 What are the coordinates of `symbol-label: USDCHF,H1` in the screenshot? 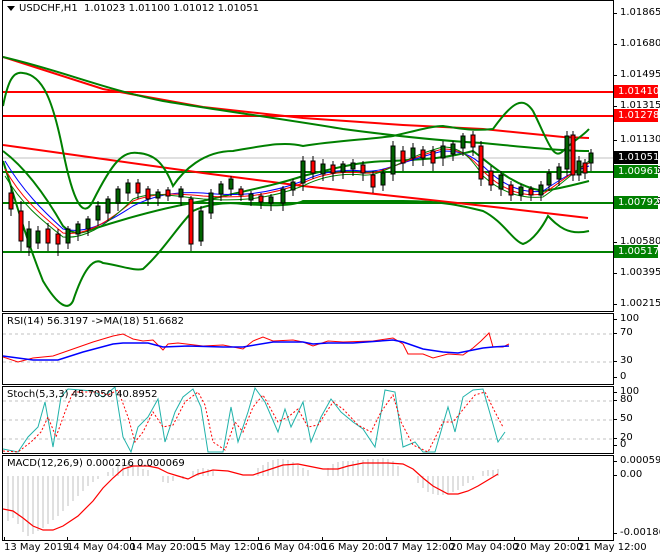 It's located at (48, 8).